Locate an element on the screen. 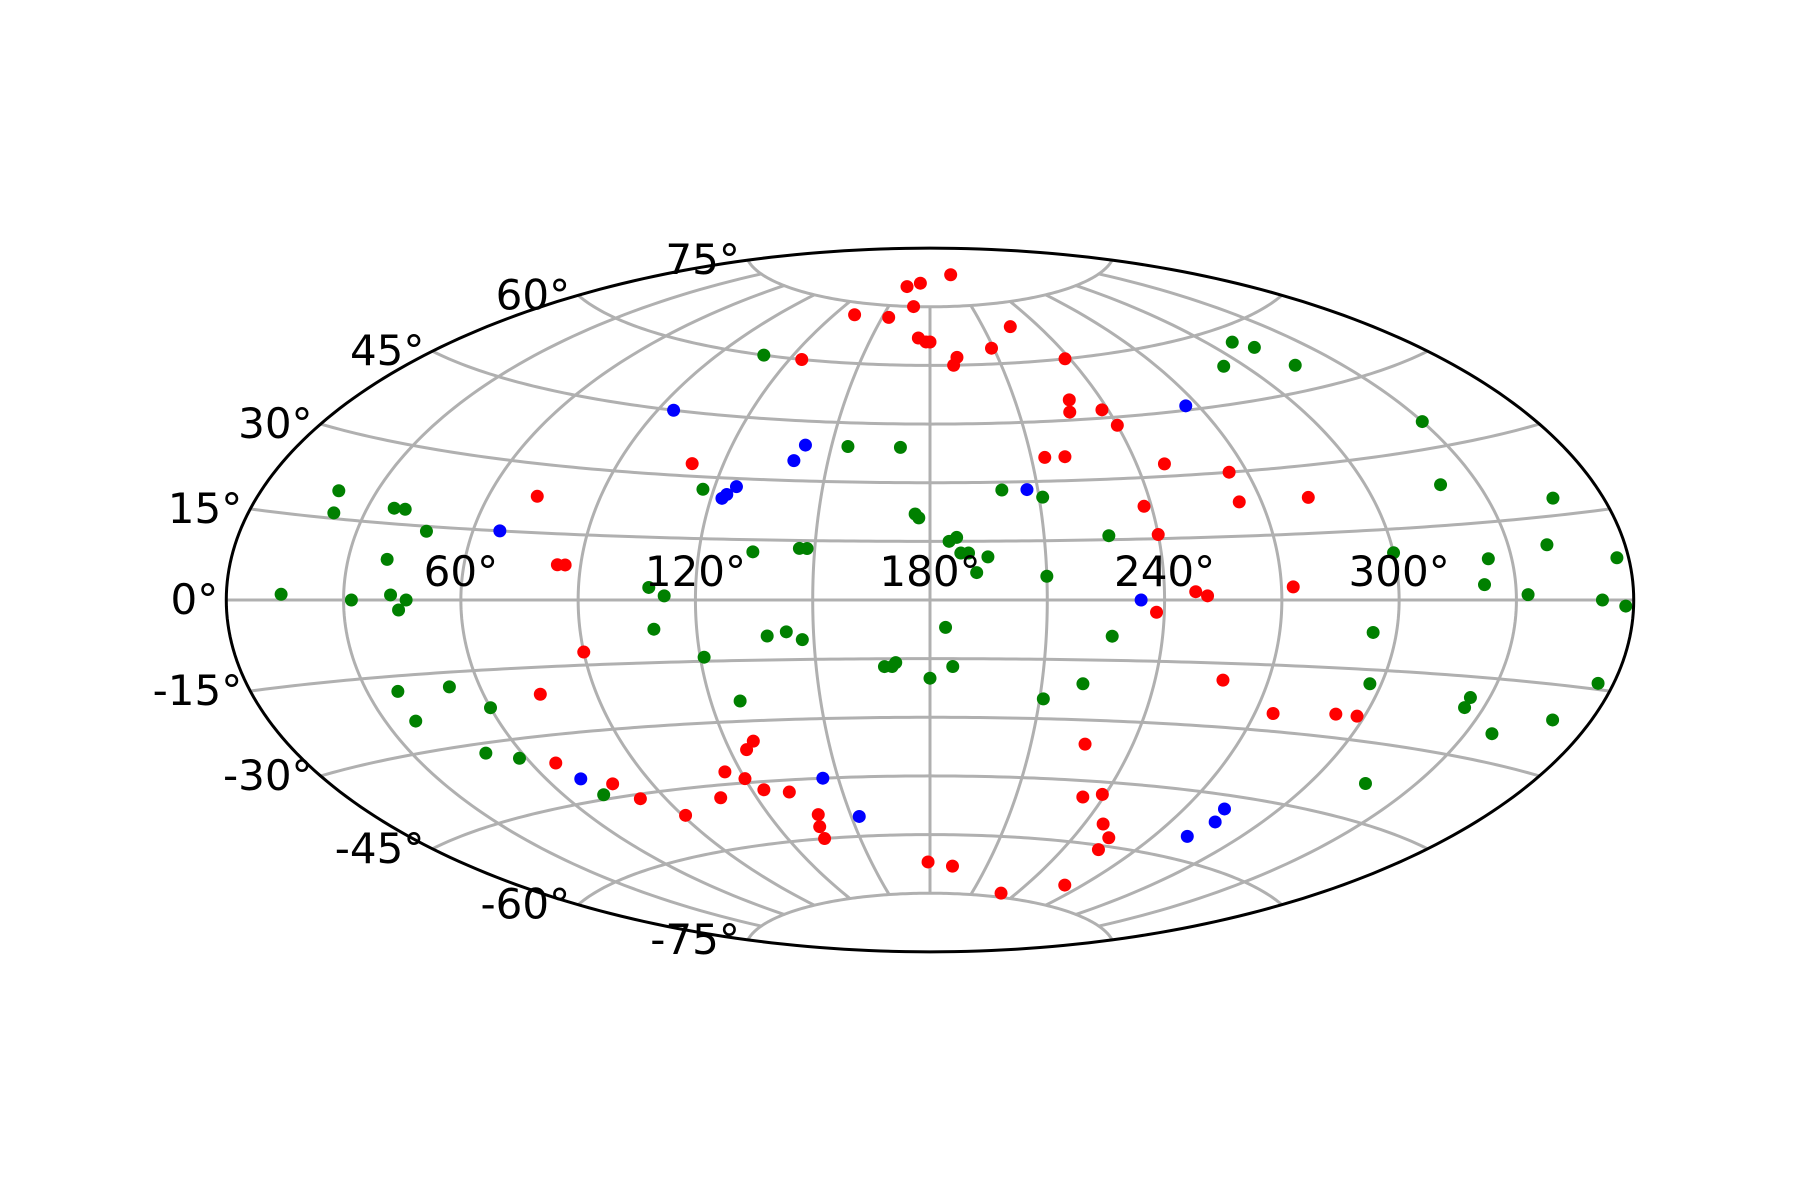 The image size is (1800, 1200). lat-tick-label: 45° is located at coordinates (387, 350).